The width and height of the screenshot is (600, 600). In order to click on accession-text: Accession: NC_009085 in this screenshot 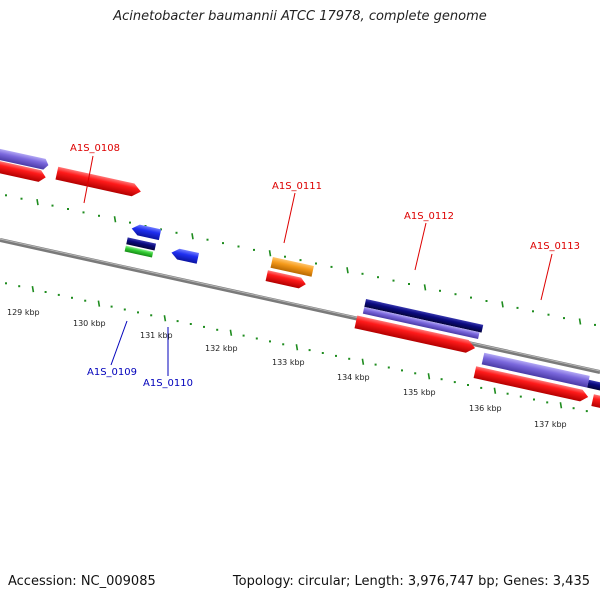, I will do `click(82, 581)`.